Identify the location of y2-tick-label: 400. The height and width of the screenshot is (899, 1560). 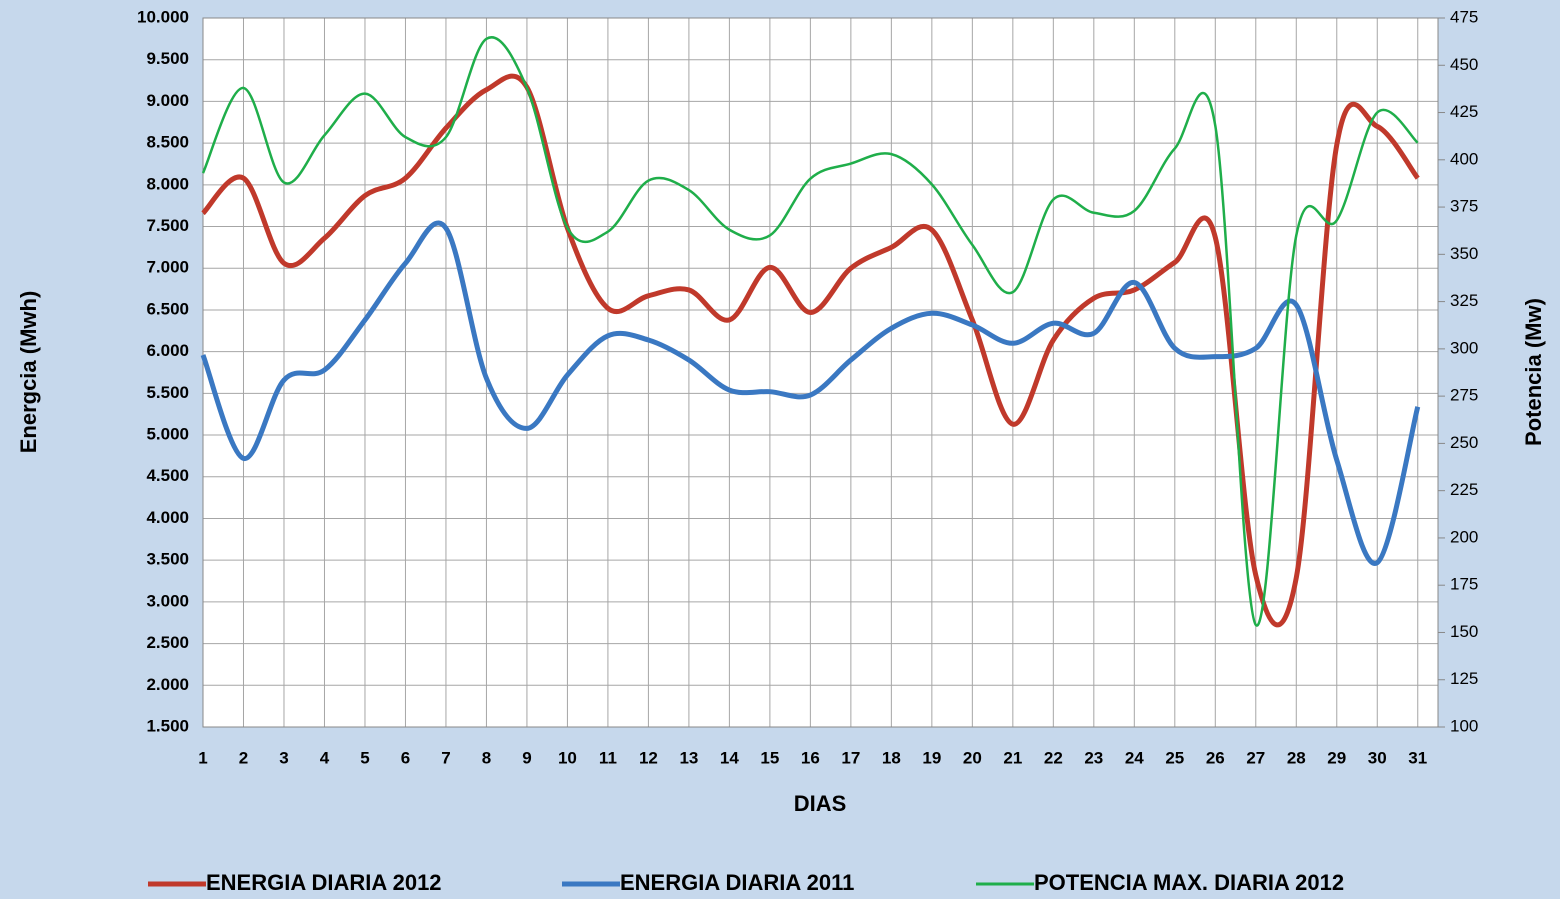
(1464, 158).